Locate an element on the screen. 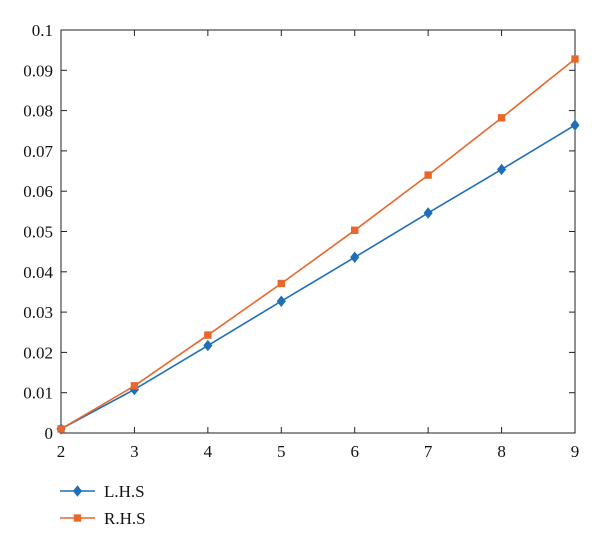 Image resolution: width=600 pixels, height=542 pixels. x-tick-label: 8 is located at coordinates (501, 451).